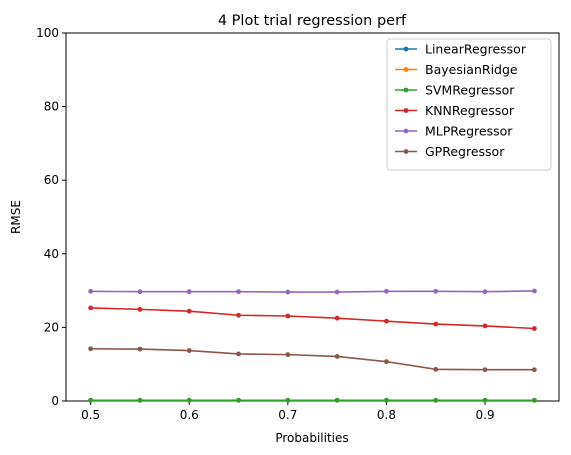 The height and width of the screenshot is (455, 571). I want to click on legend-marker-svmregressor, so click(406, 90).